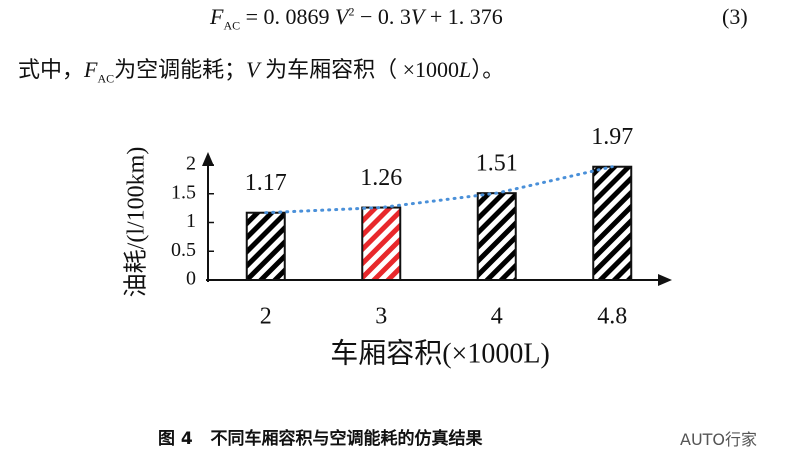 The width and height of the screenshot is (800, 470). What do you see at coordinates (232, 25) in the screenshot?
I see `eq-part: AC` at bounding box center [232, 25].